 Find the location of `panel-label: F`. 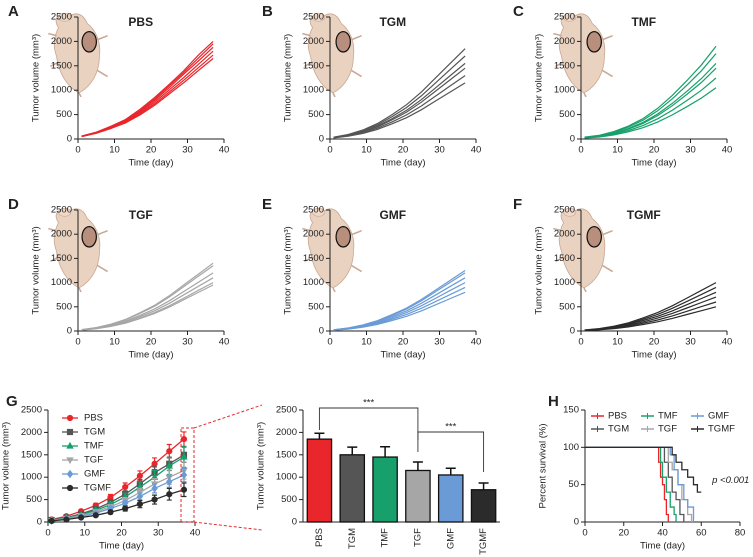

panel-label: F is located at coordinates (517, 204).